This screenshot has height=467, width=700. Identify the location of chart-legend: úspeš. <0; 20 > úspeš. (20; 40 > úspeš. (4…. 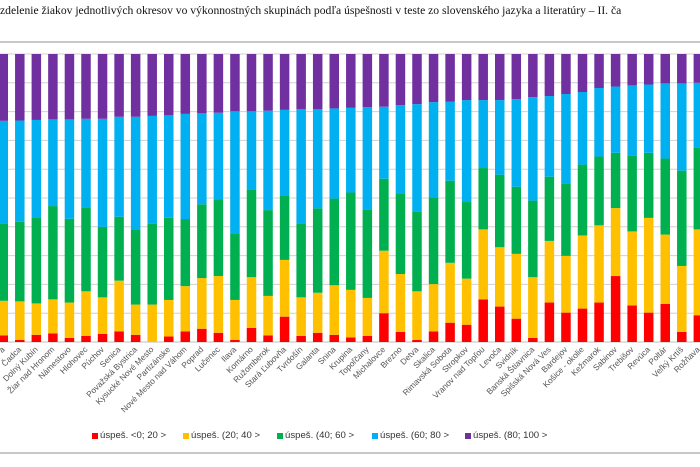
(350, 437).